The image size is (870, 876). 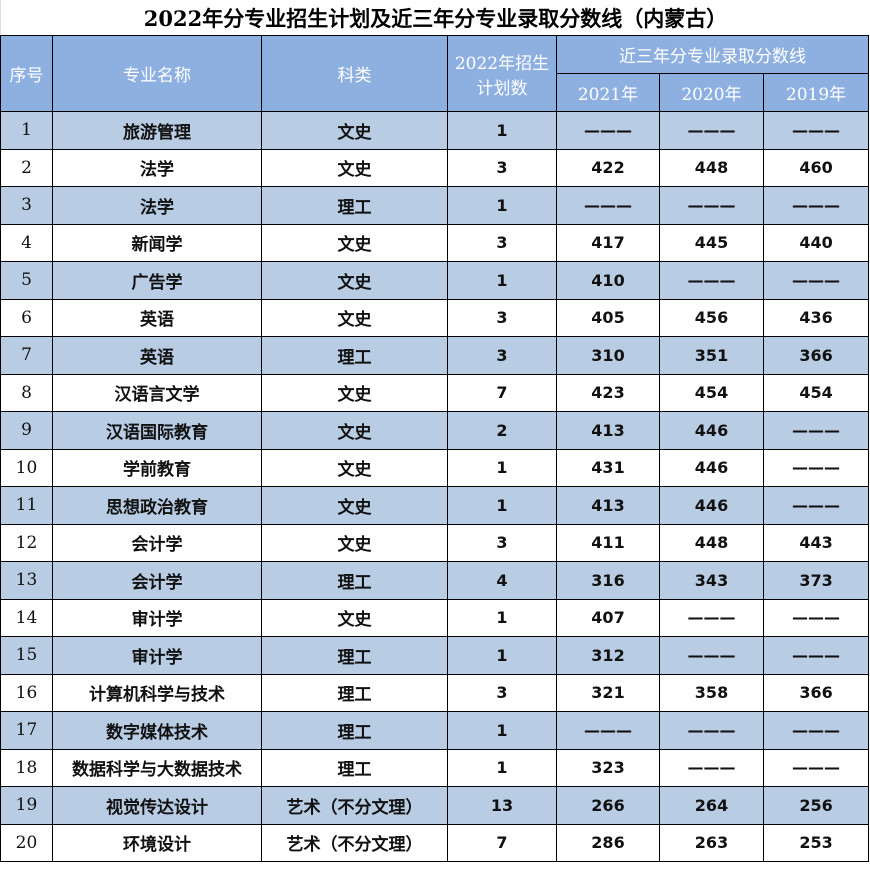 I want to click on cell-score-2021: 316, so click(x=608, y=580).